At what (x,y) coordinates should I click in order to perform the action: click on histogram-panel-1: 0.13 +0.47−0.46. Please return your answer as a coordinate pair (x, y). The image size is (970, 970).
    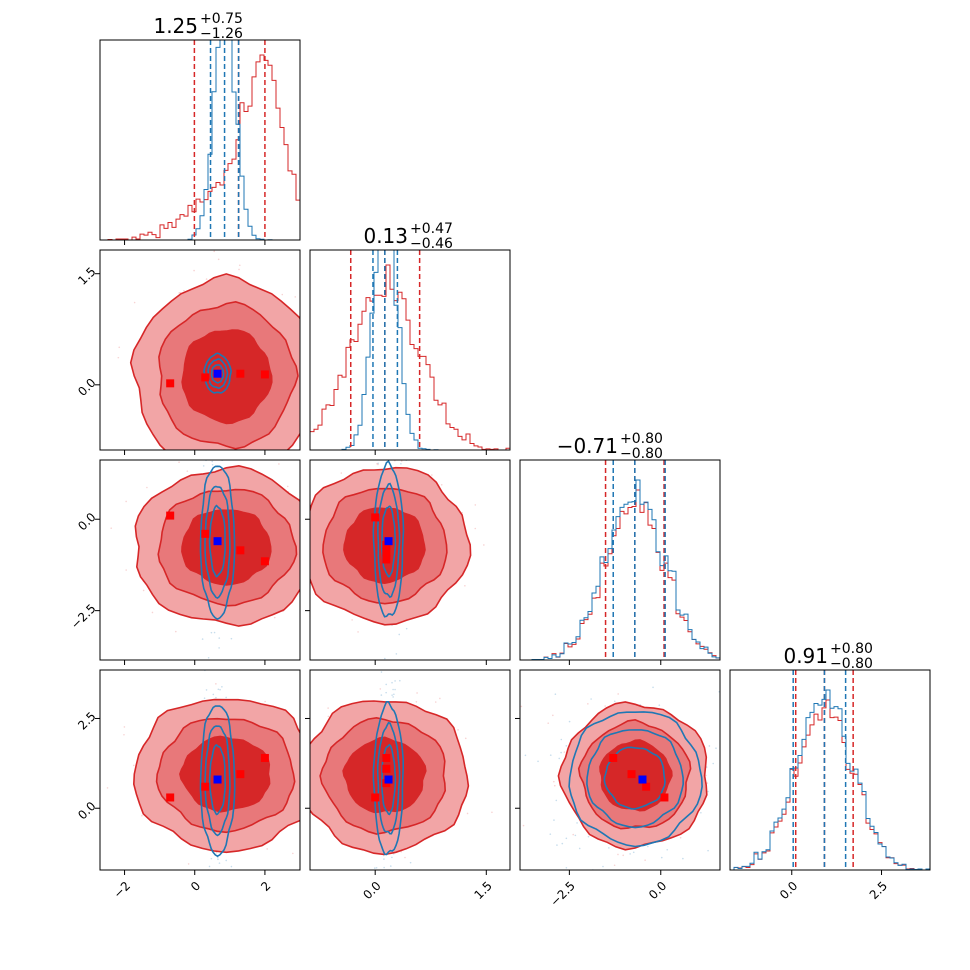
    Looking at the image, I should click on (410, 336).